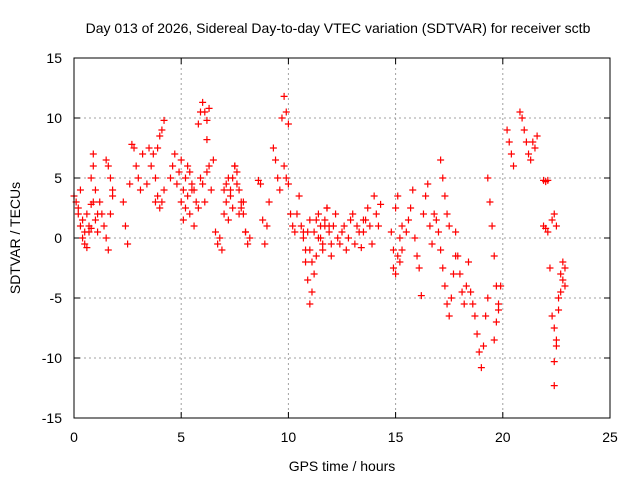 This screenshot has height=480, width=640. Describe the element at coordinates (396, 437) in the screenshot. I see `x-tick-label: 15` at that location.